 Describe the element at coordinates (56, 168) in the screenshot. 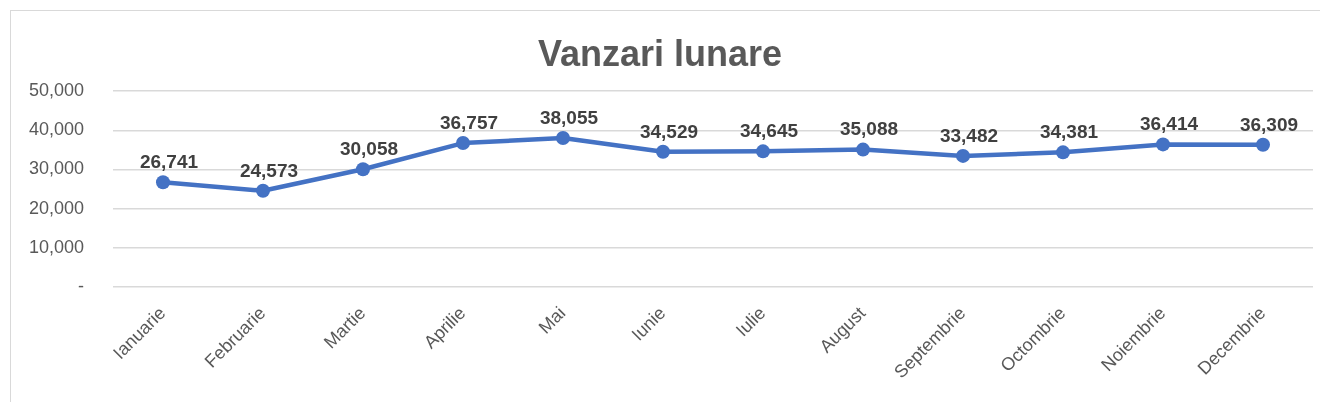

I see `y-tick-label: 30,000` at that location.